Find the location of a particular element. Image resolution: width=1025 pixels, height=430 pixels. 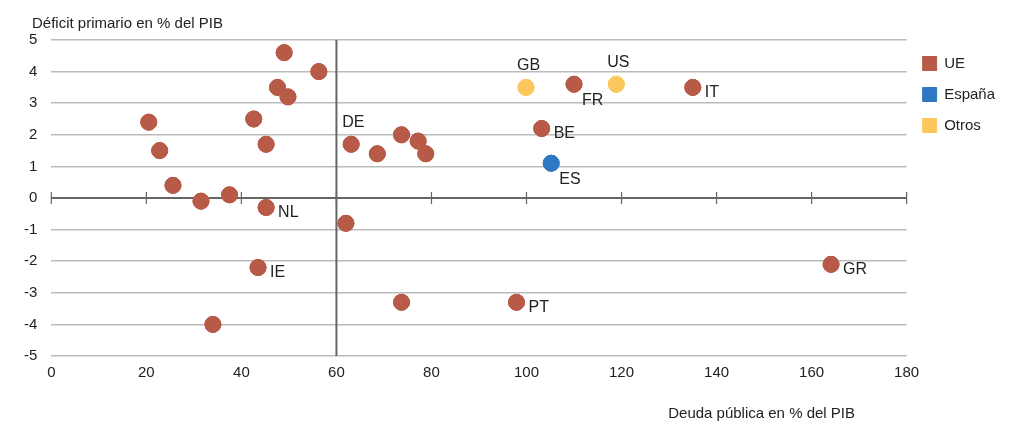

x-tick-label: 0 is located at coordinates (51, 372).